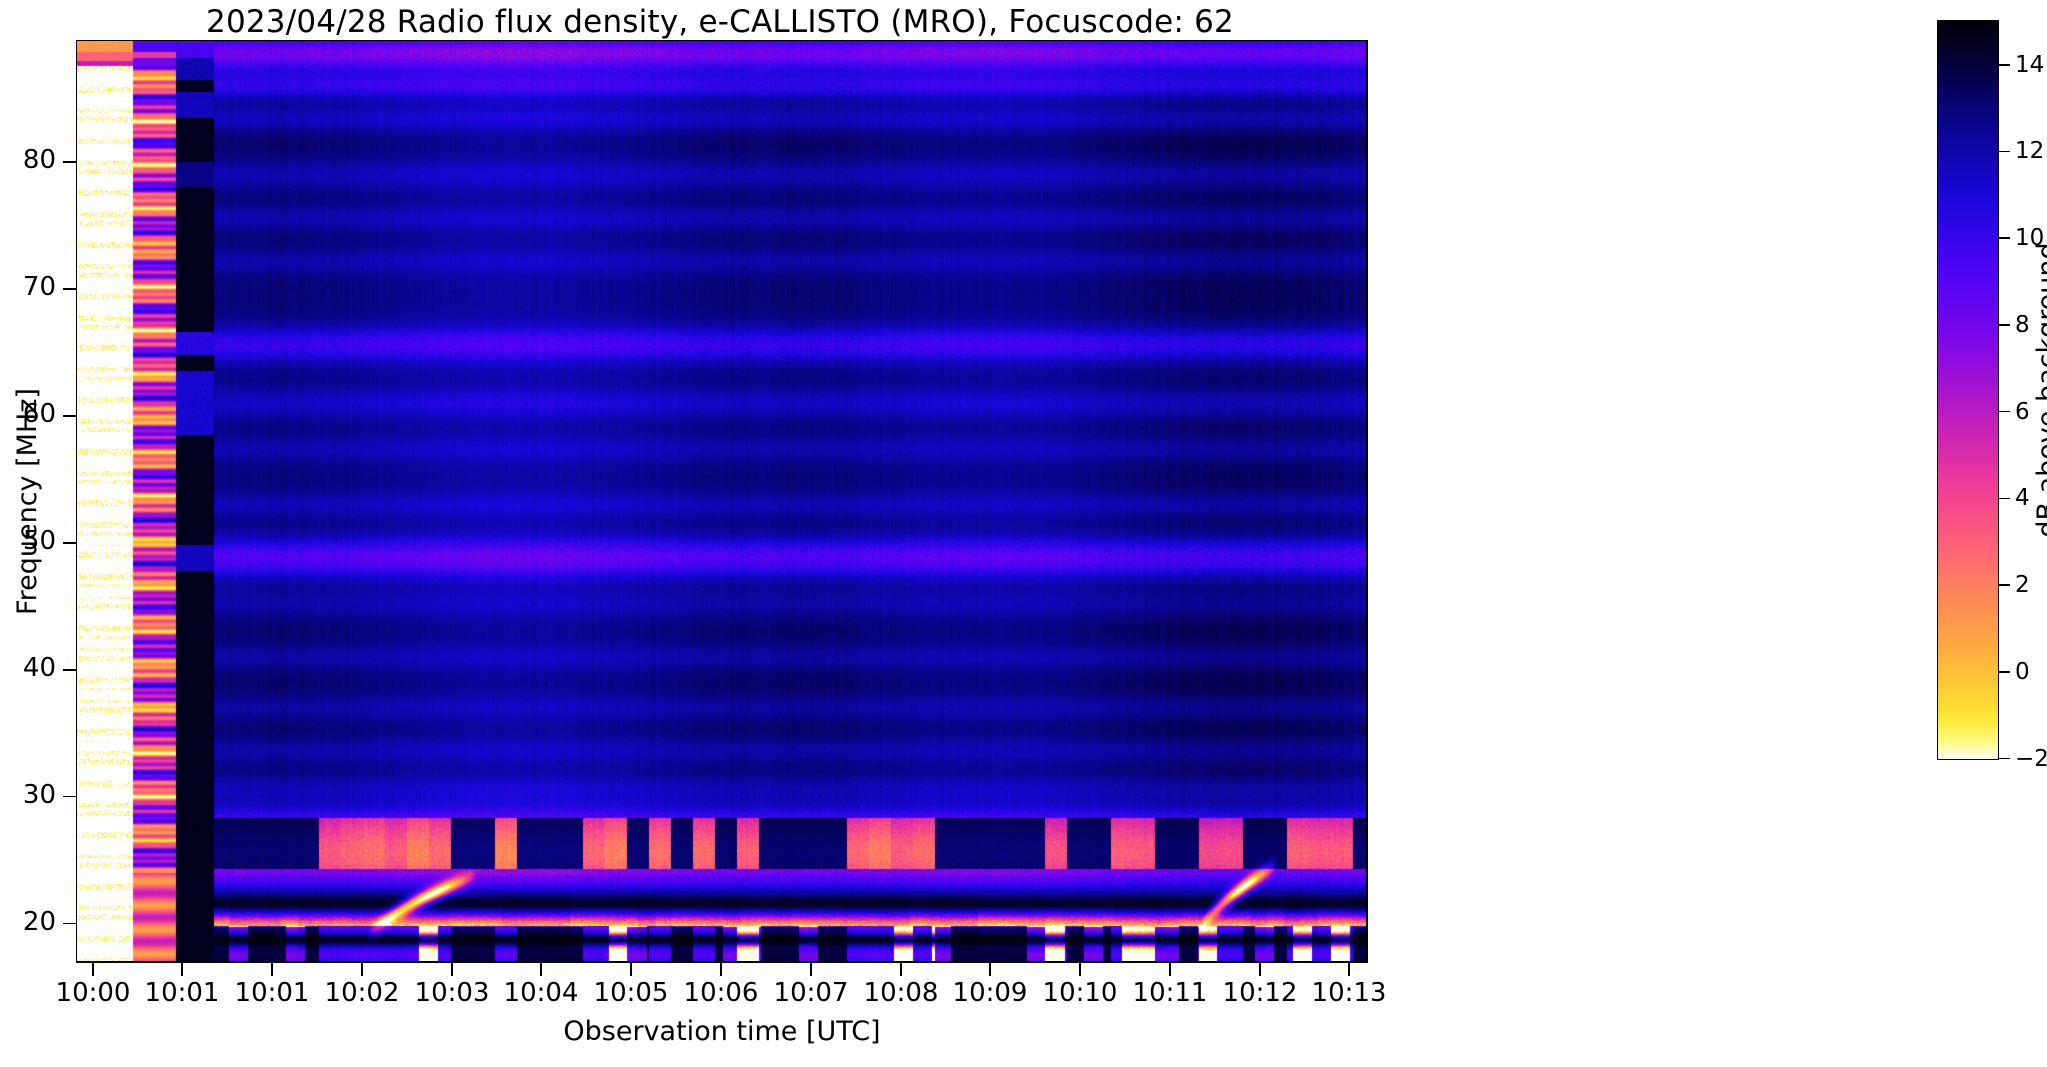  Describe the element at coordinates (2030, 64) in the screenshot. I see `colorbar-tick-label: 14` at that location.